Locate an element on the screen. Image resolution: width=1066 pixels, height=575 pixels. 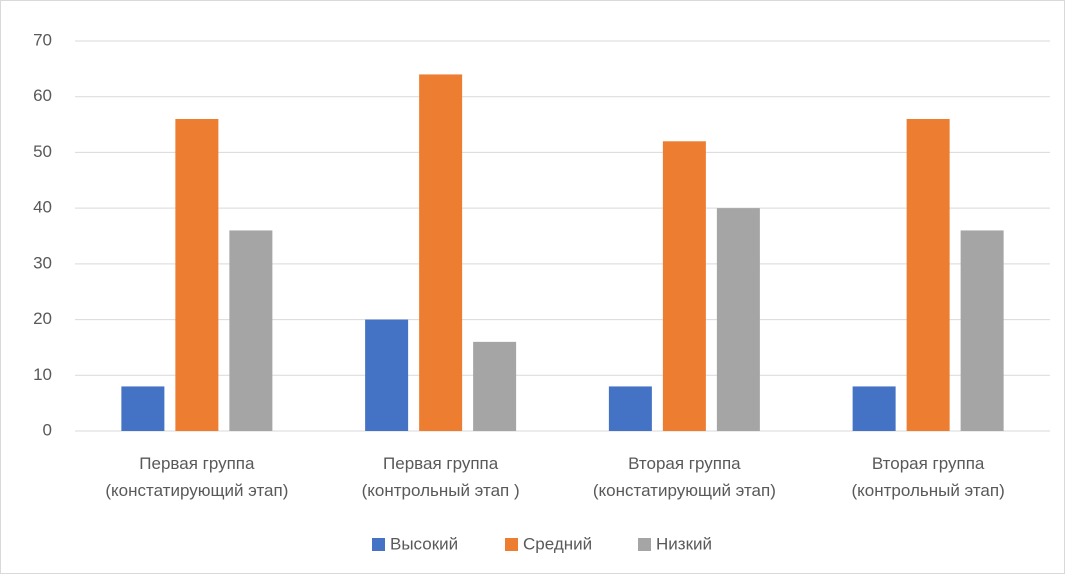
x-tick-label: Вторая группа (констатирующий этап) is located at coordinates (684, 477).